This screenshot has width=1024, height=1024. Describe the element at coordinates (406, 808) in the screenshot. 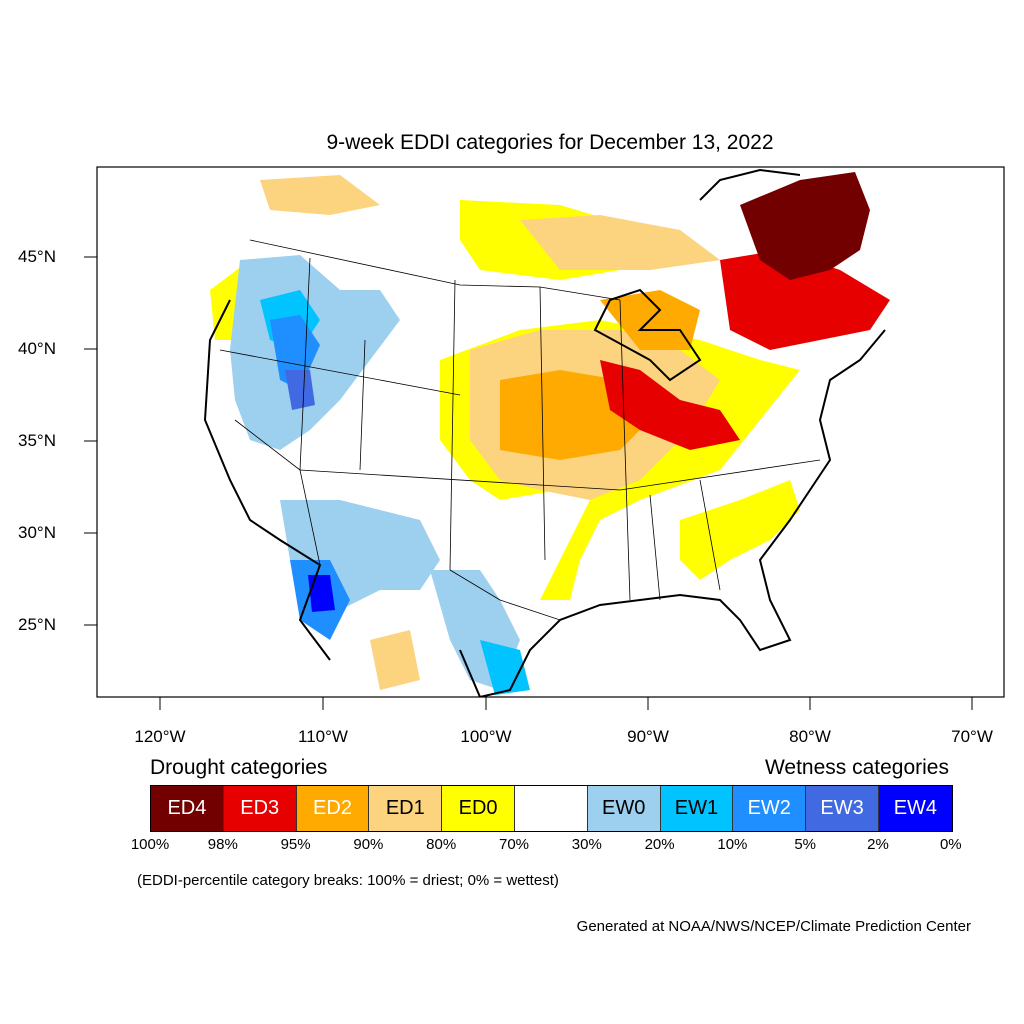

I see `legend-swatch-ed1: ED1` at that location.